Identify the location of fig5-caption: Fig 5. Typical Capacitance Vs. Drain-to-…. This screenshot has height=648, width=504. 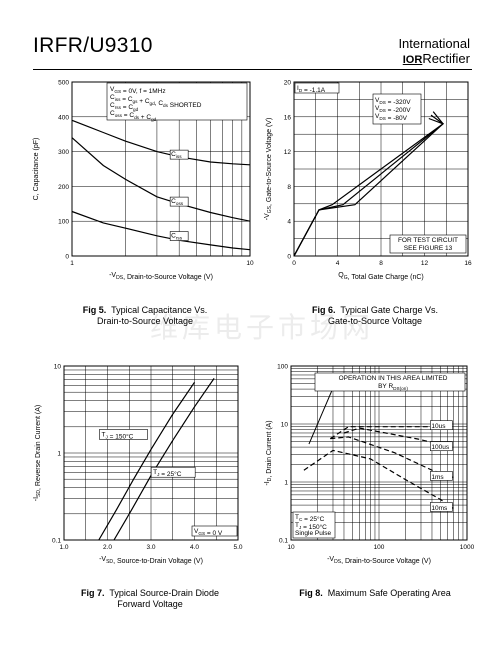
(145, 316).